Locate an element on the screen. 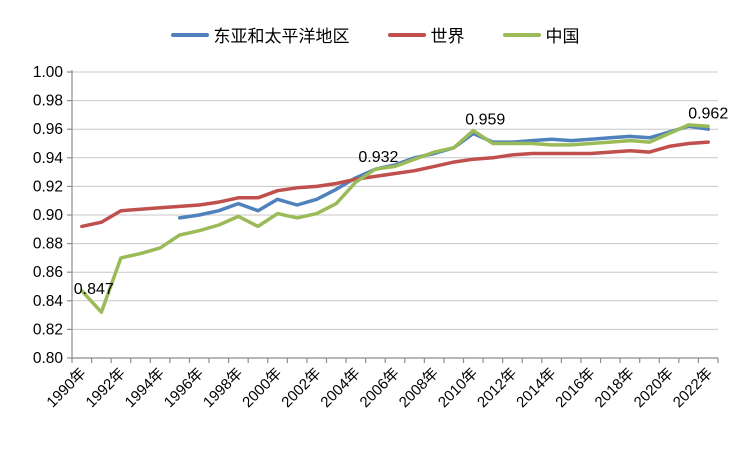 The width and height of the screenshot is (750, 450). x-axis-label: 2020年 is located at coordinates (654, 388).